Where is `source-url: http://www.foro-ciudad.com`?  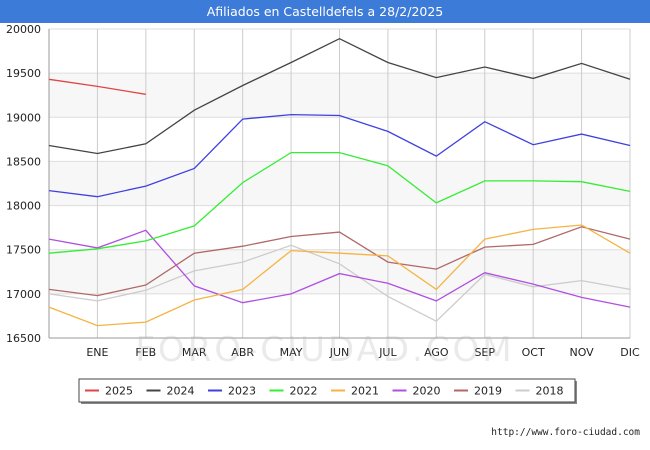
source-url: http://www.foro-ciudad.com is located at coordinates (565, 432).